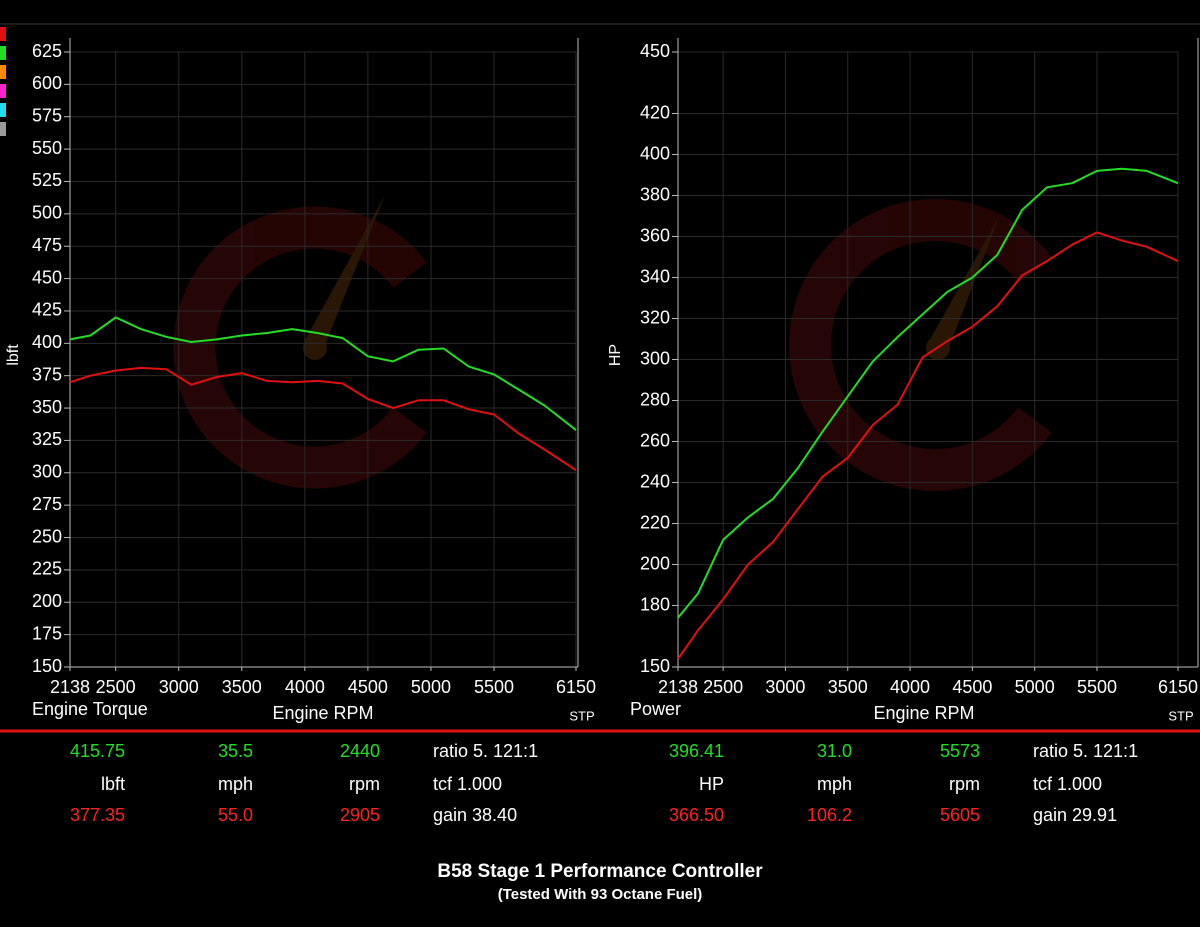 Image resolution: width=1200 pixels, height=927 pixels. What do you see at coordinates (97, 751) in the screenshot?
I see `readout-value: 415.75` at bounding box center [97, 751].